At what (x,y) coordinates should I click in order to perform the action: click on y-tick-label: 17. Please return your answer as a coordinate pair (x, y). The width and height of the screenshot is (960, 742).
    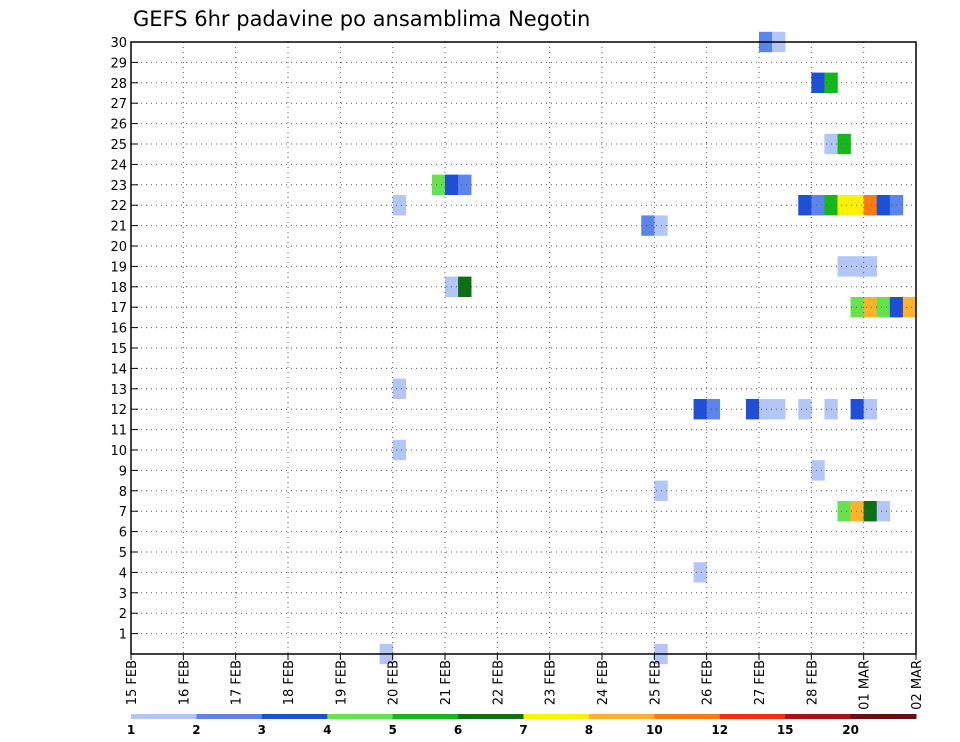
    Looking at the image, I should click on (118, 308).